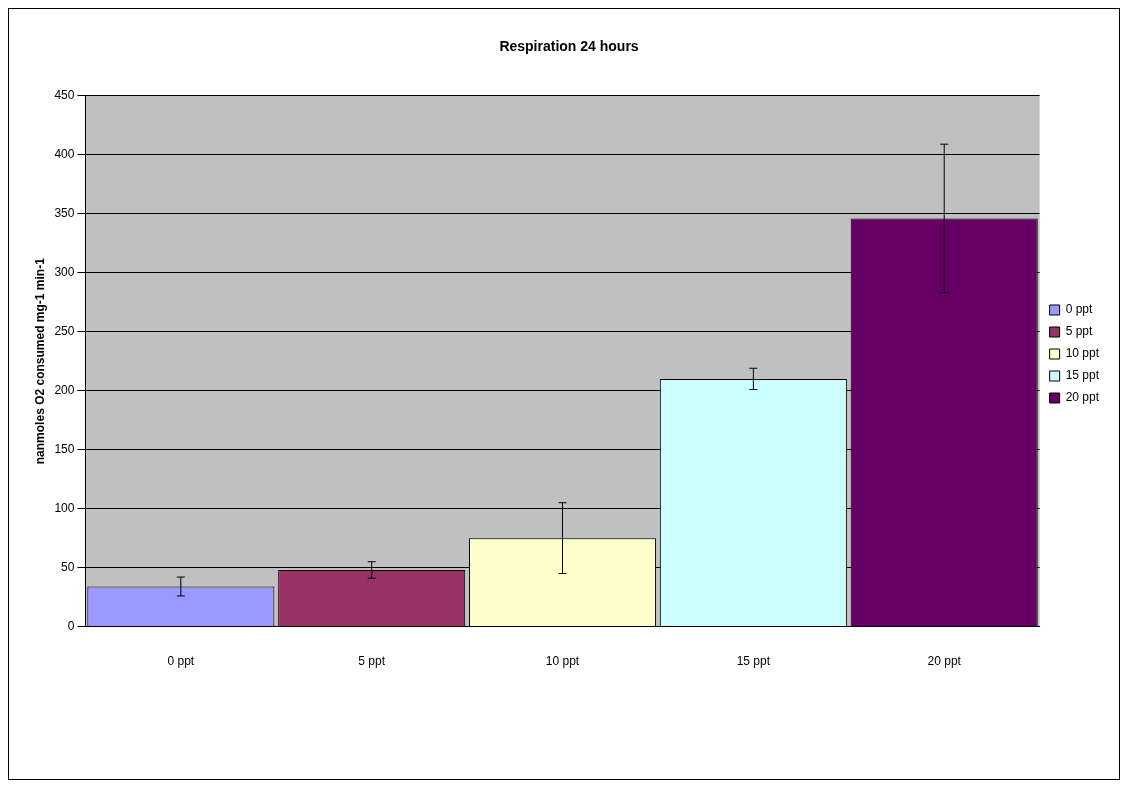  I want to click on legend-label: 10 ppt, so click(1082, 353).